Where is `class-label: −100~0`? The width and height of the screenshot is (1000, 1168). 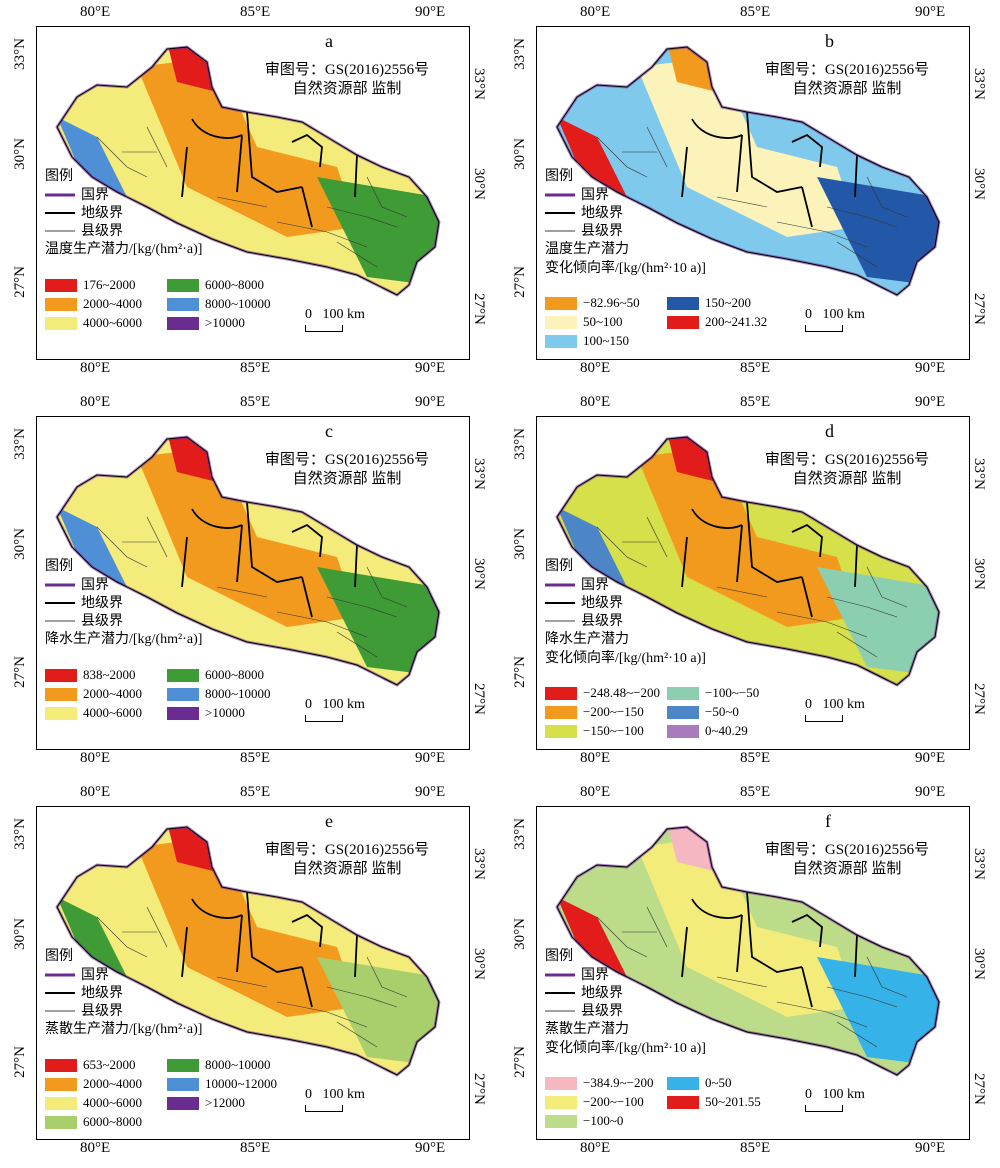 class-label: −100~0 is located at coordinates (603, 1120).